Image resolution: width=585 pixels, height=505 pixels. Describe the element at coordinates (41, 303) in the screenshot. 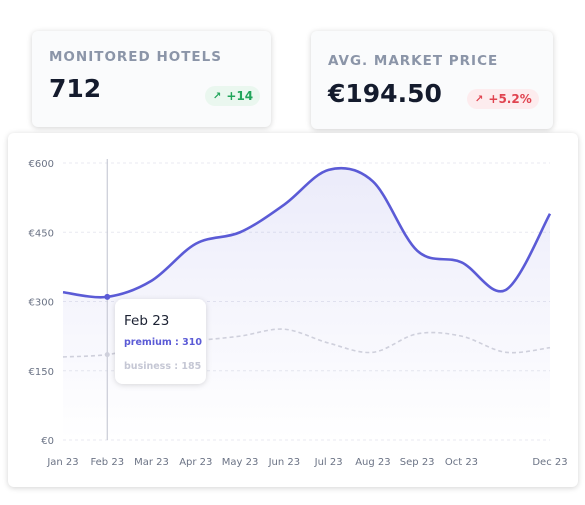

I see `y-tick-label: €300` at that location.